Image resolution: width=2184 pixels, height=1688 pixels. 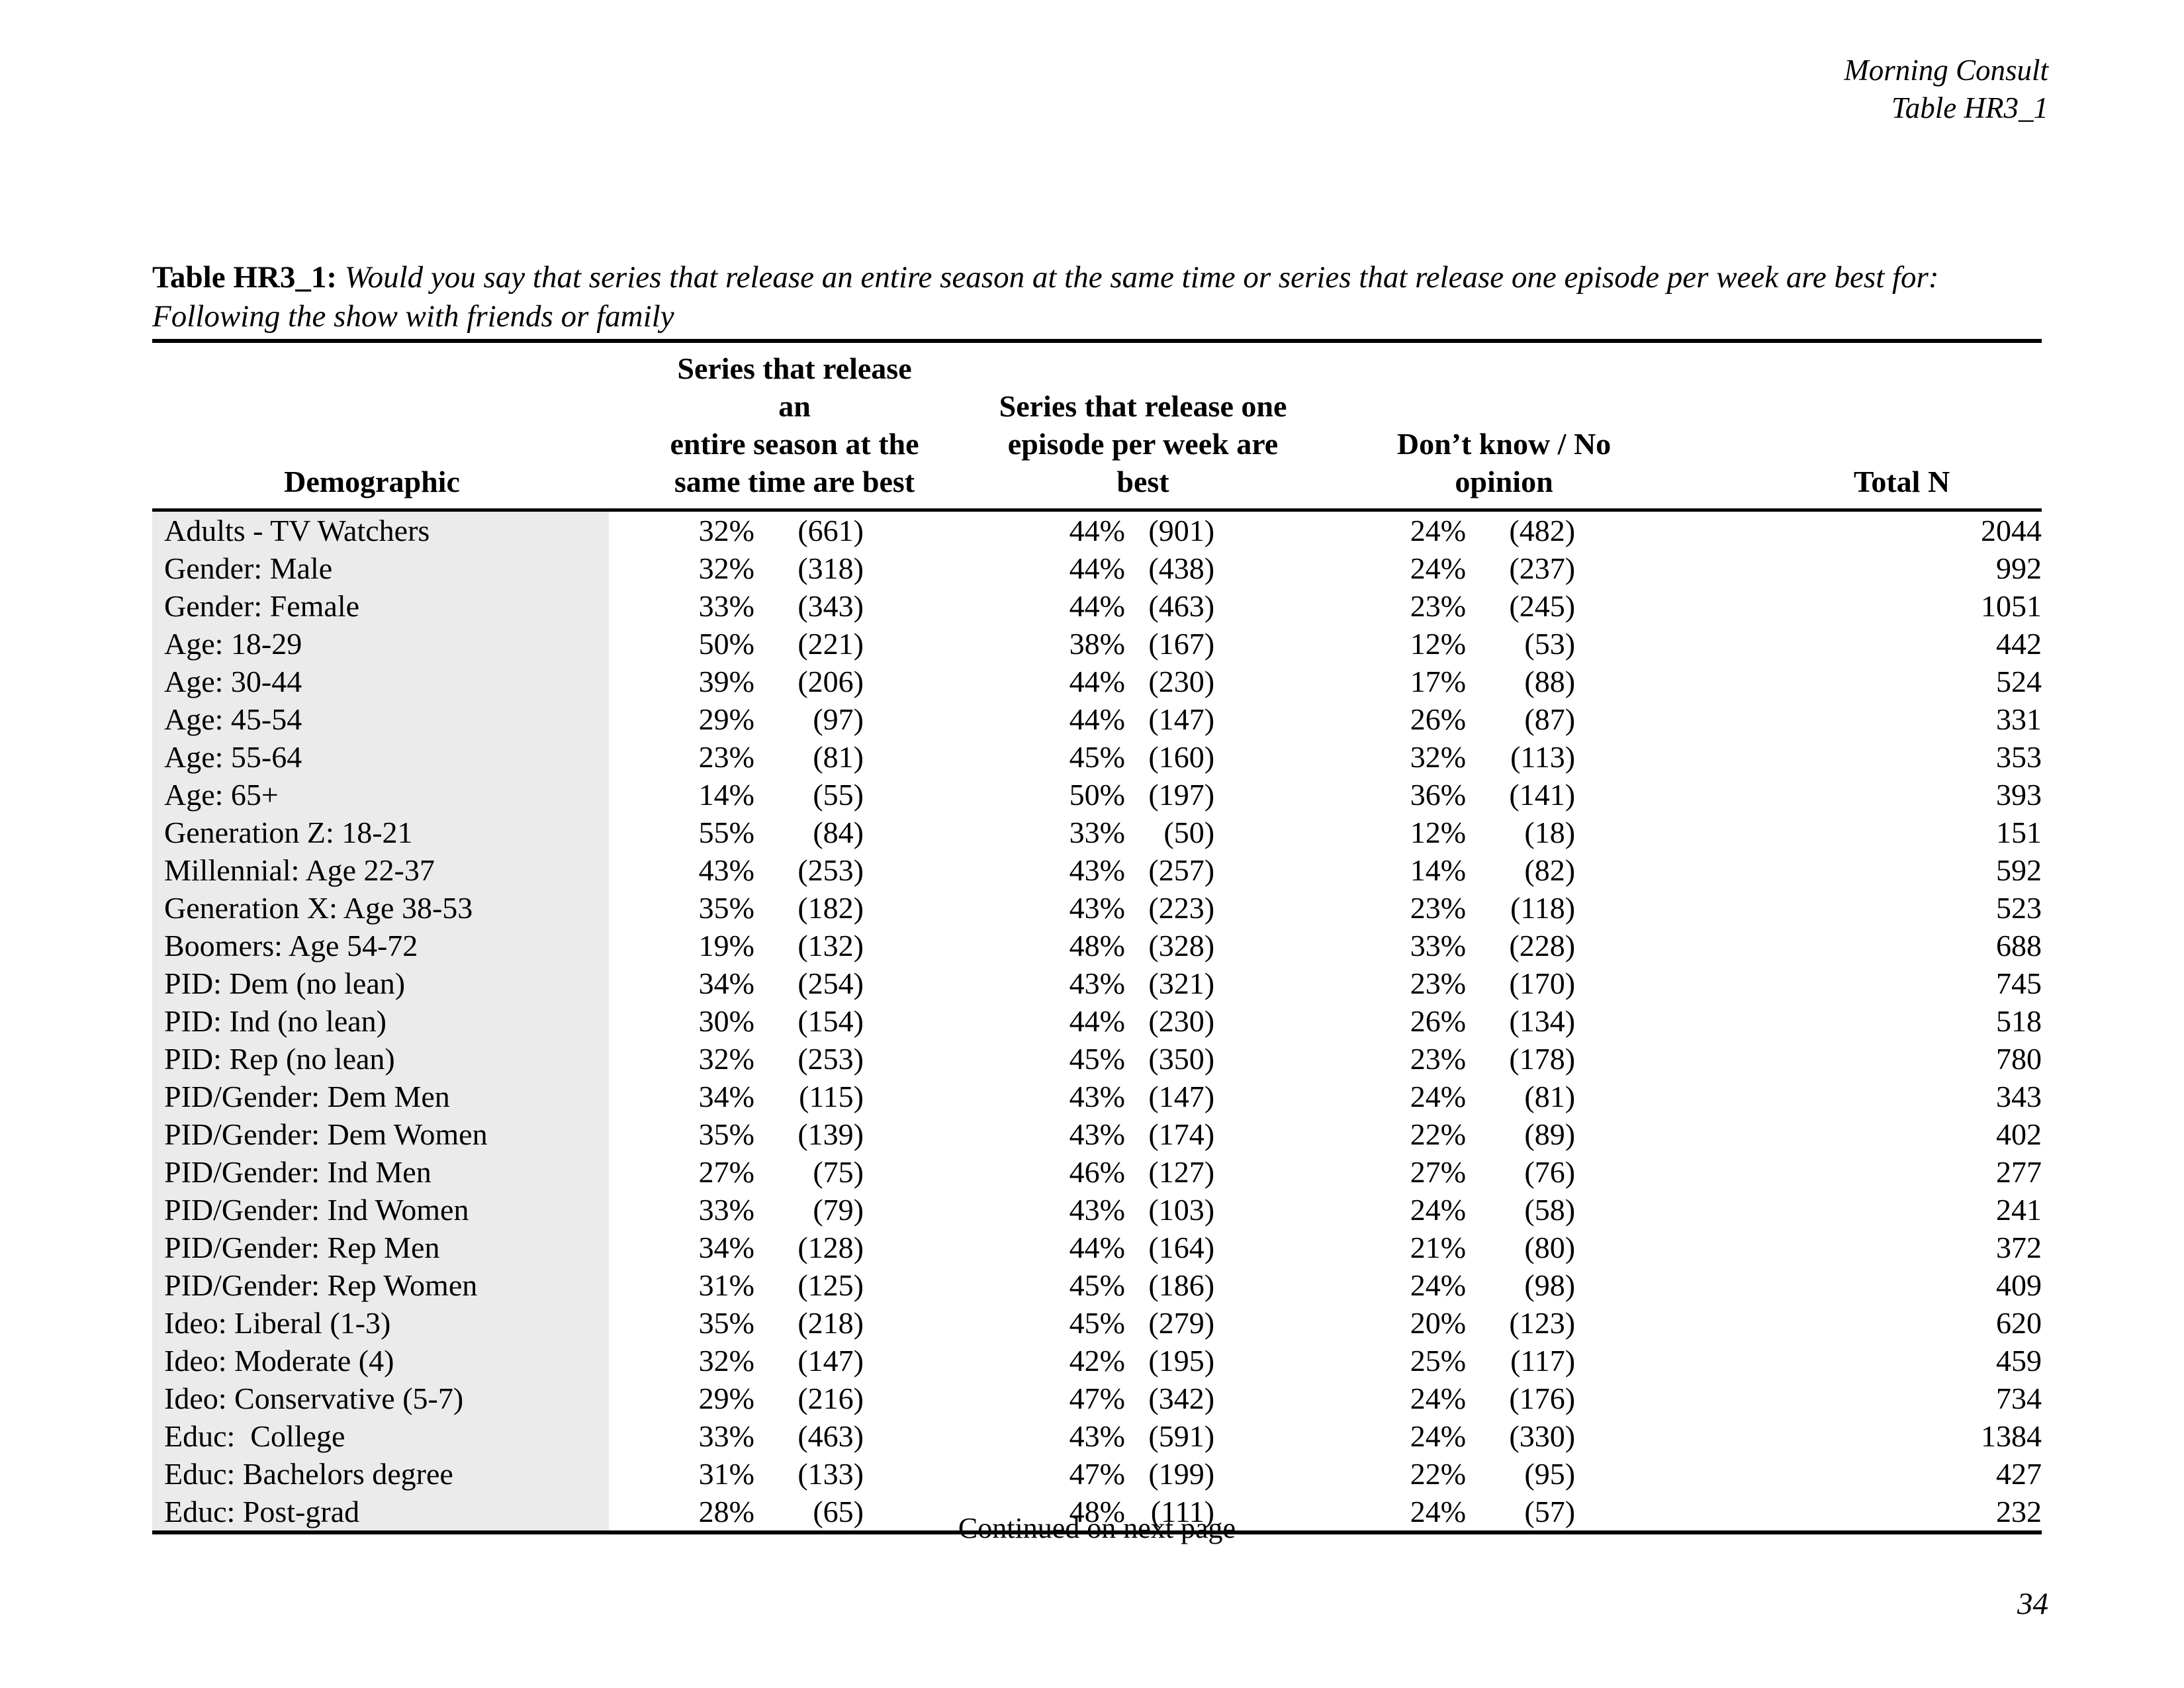 What do you see at coordinates (380, 1361) in the screenshot?
I see `demographic-cell: Ideo: Moderate (4)` at bounding box center [380, 1361].